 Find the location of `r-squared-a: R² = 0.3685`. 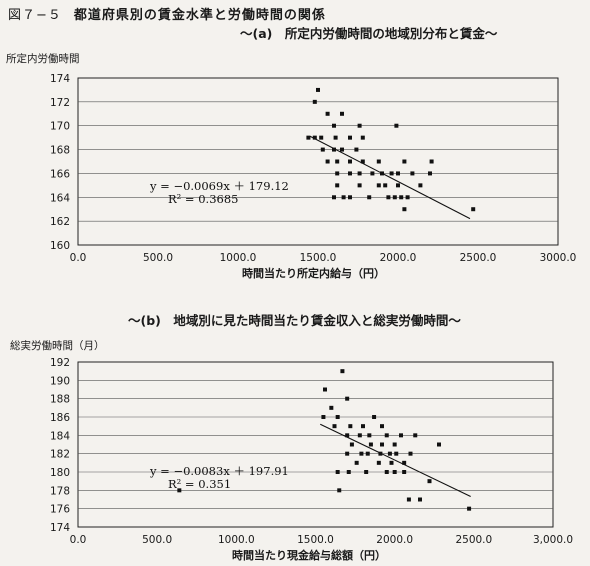

r-squared-a: R² = 0.3685 is located at coordinates (203, 199).